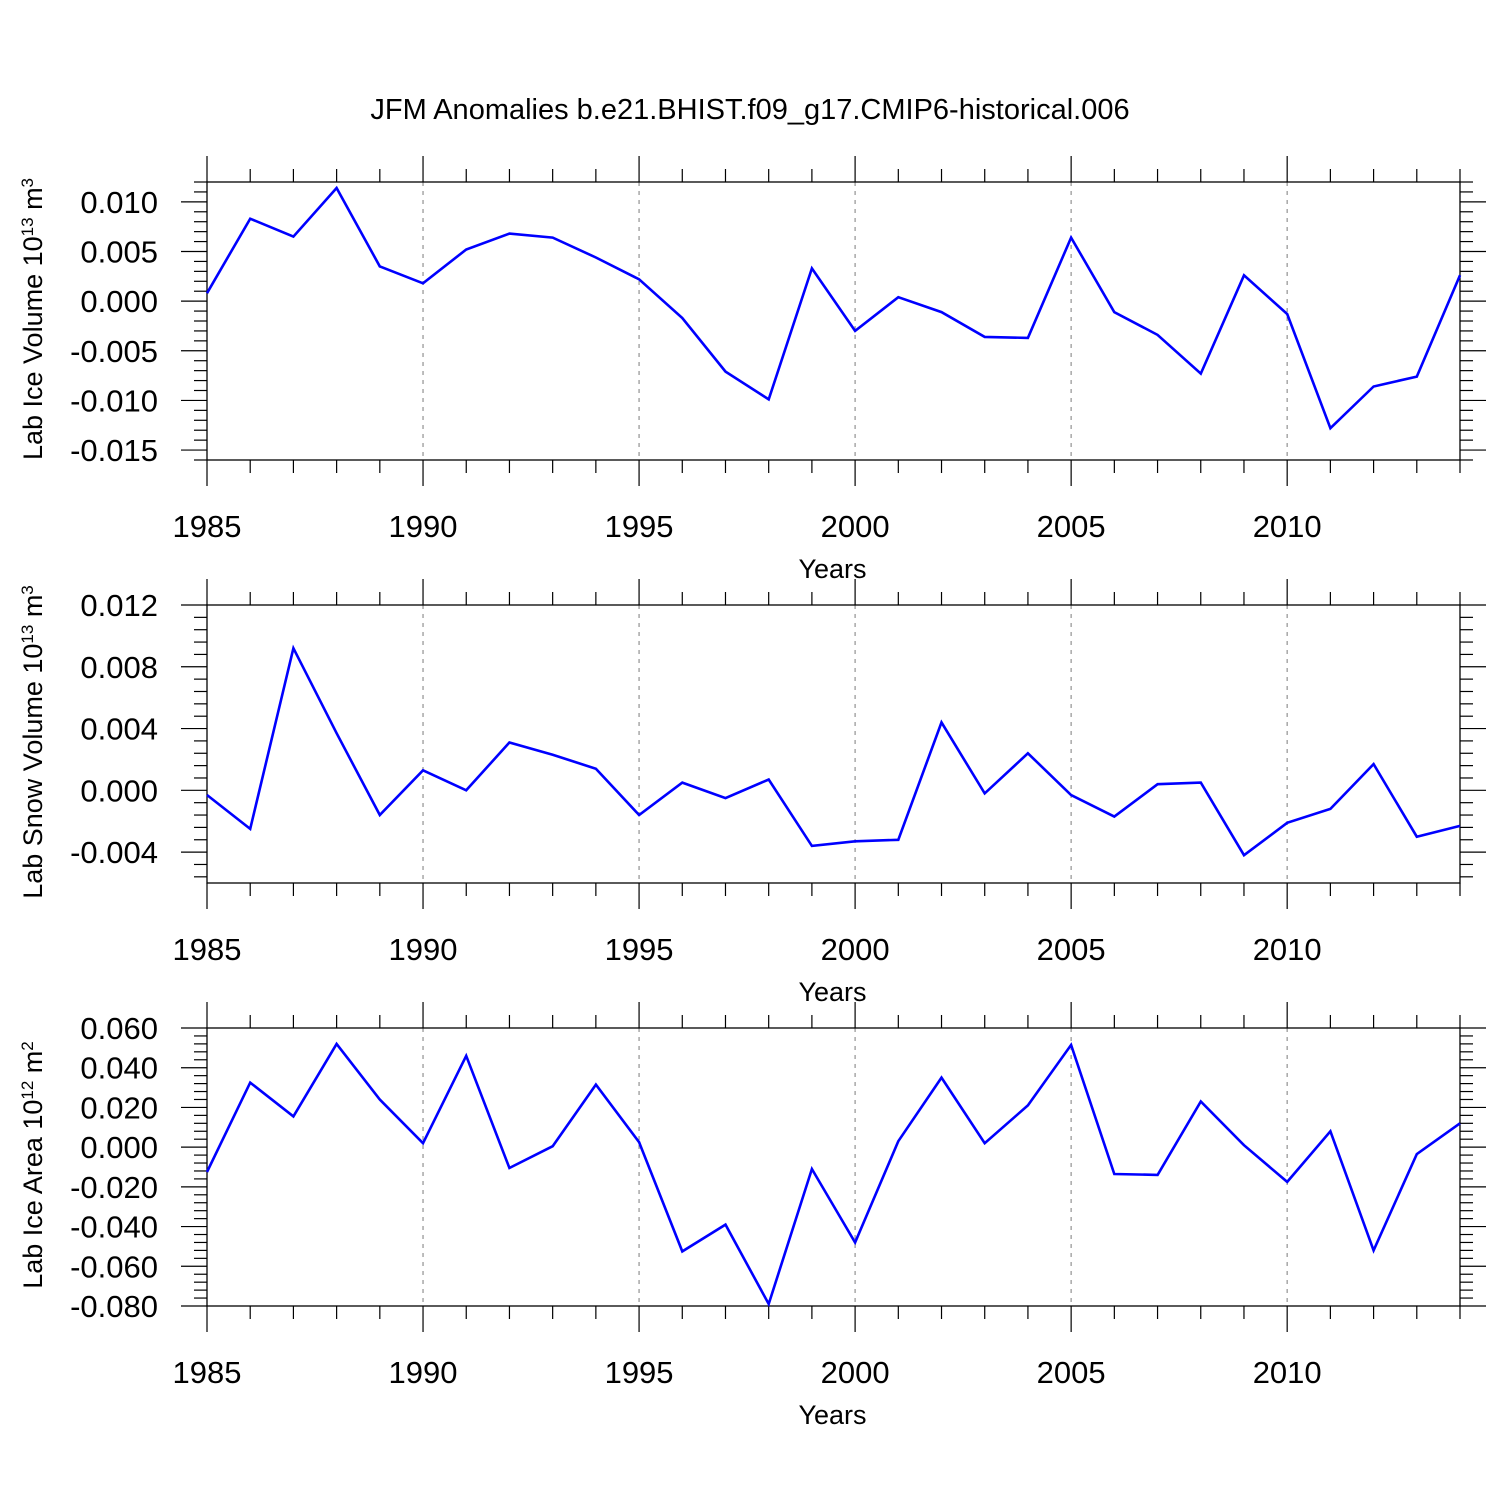 Image resolution: width=1500 pixels, height=1505 pixels. Describe the element at coordinates (33, 319) in the screenshot. I see `y-axis-label: Lab Ice Volume 1013 m3` at that location.